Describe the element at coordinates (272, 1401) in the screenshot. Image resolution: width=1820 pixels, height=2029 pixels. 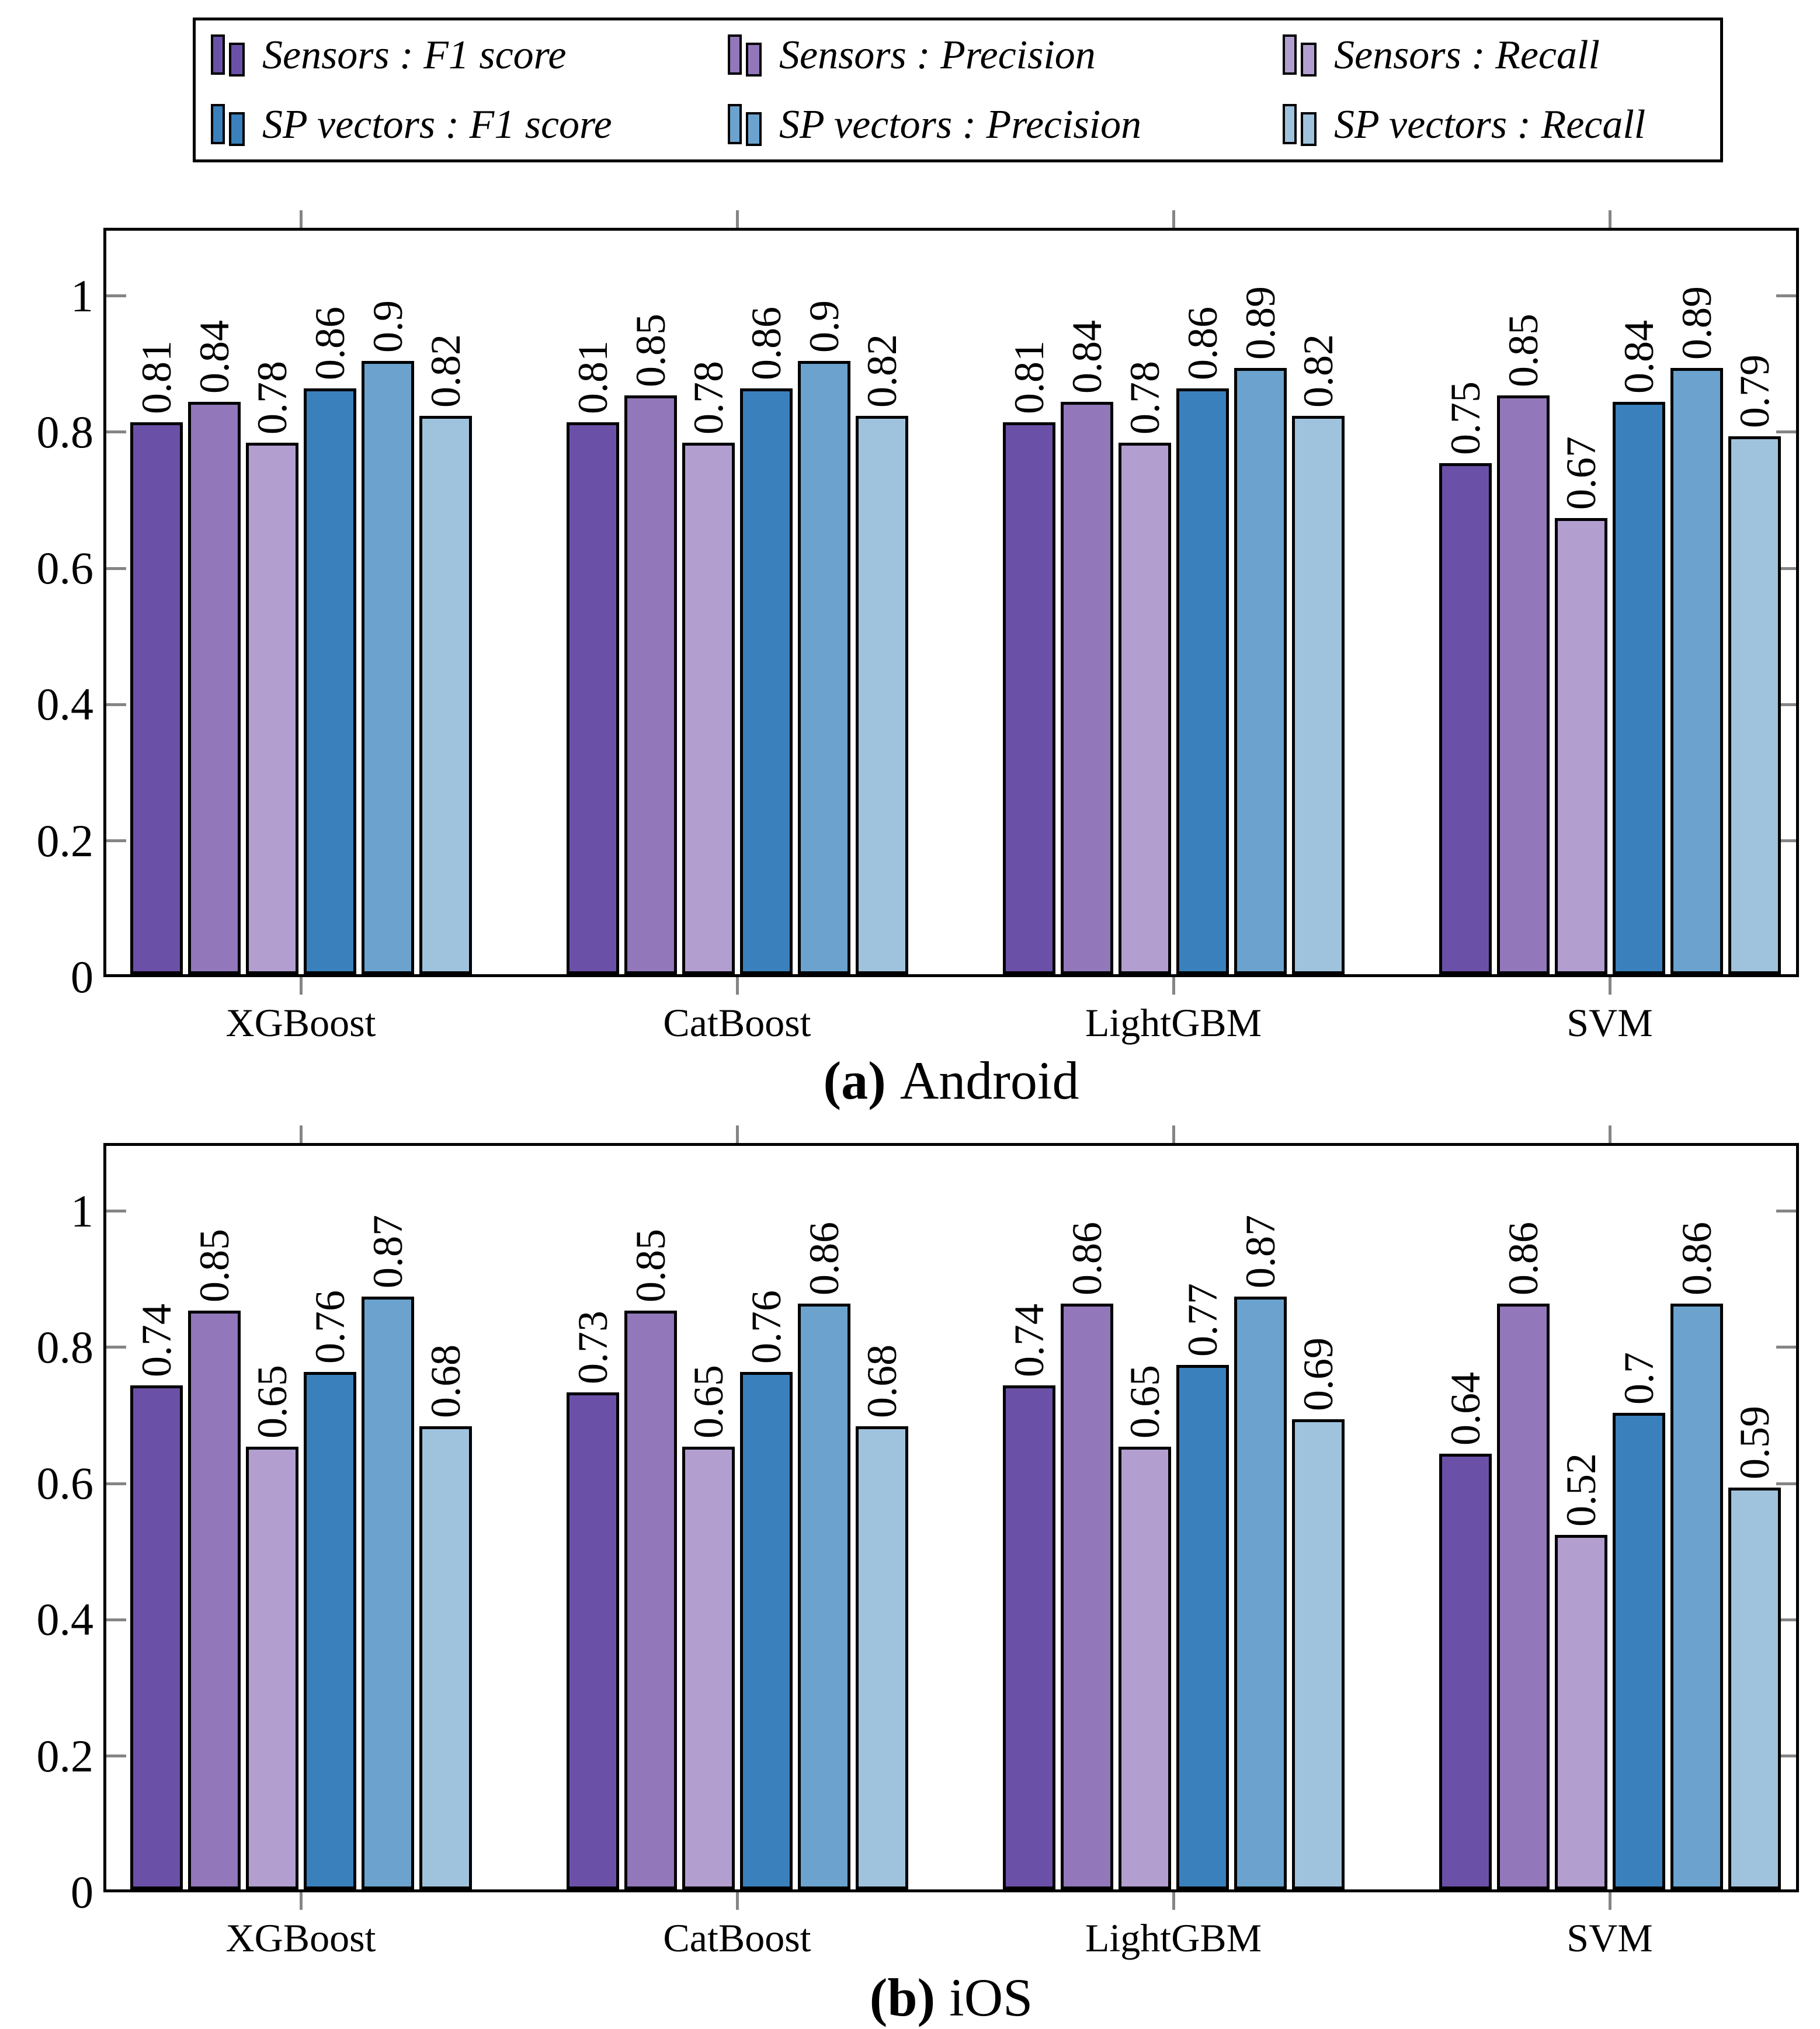
I see `bar-value-label: 0.65` at that location.